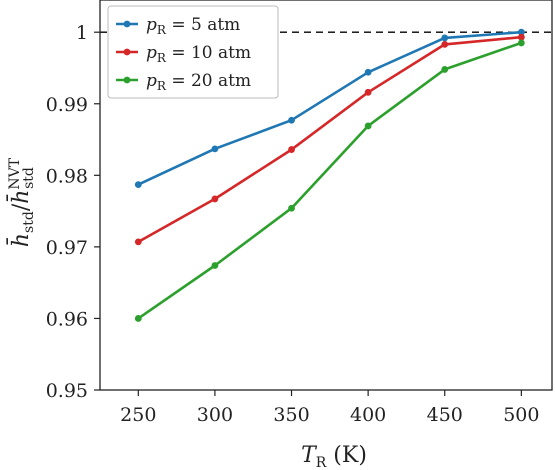 This screenshot has height=470, width=555. What do you see at coordinates (138, 415) in the screenshot?
I see `x-tick-label-0: 250` at bounding box center [138, 415].